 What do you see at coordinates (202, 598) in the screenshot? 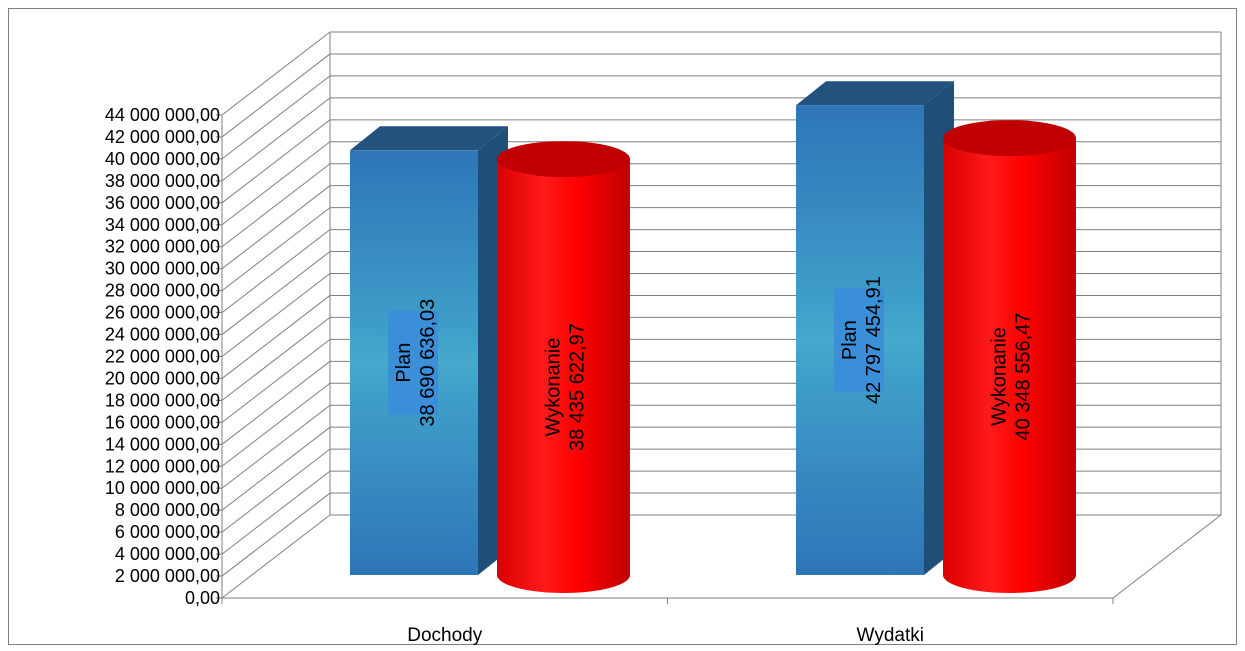
I see `y-tick-label: 0,00` at bounding box center [202, 598].